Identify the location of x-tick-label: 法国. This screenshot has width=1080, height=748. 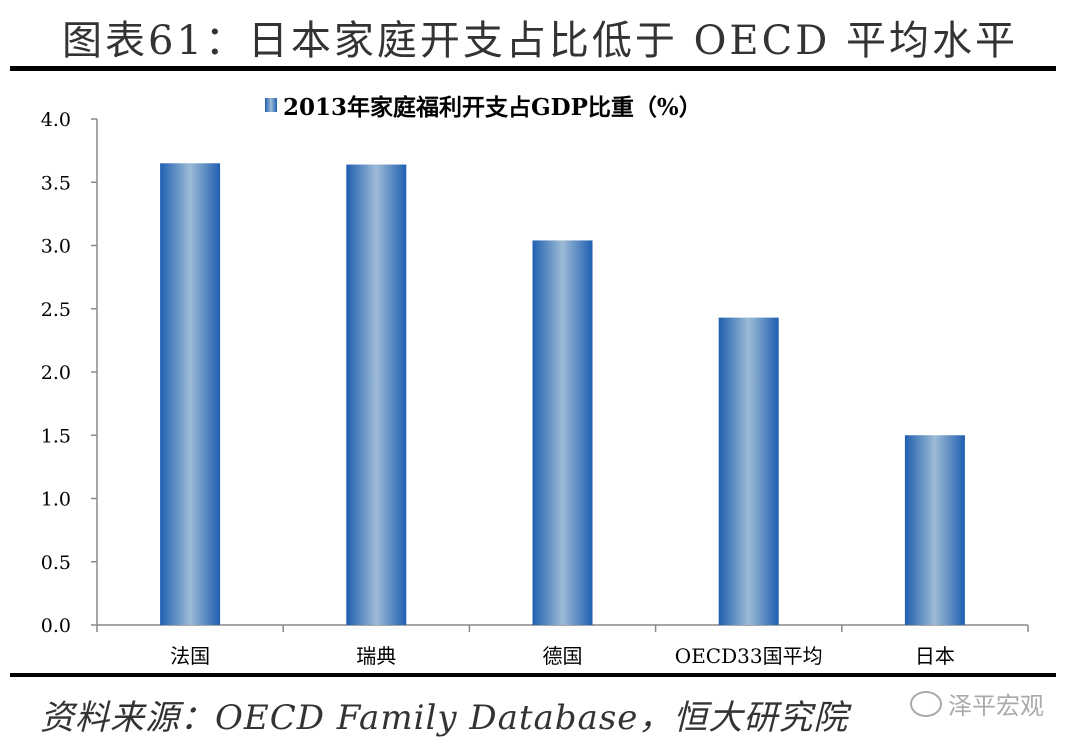
(190, 656).